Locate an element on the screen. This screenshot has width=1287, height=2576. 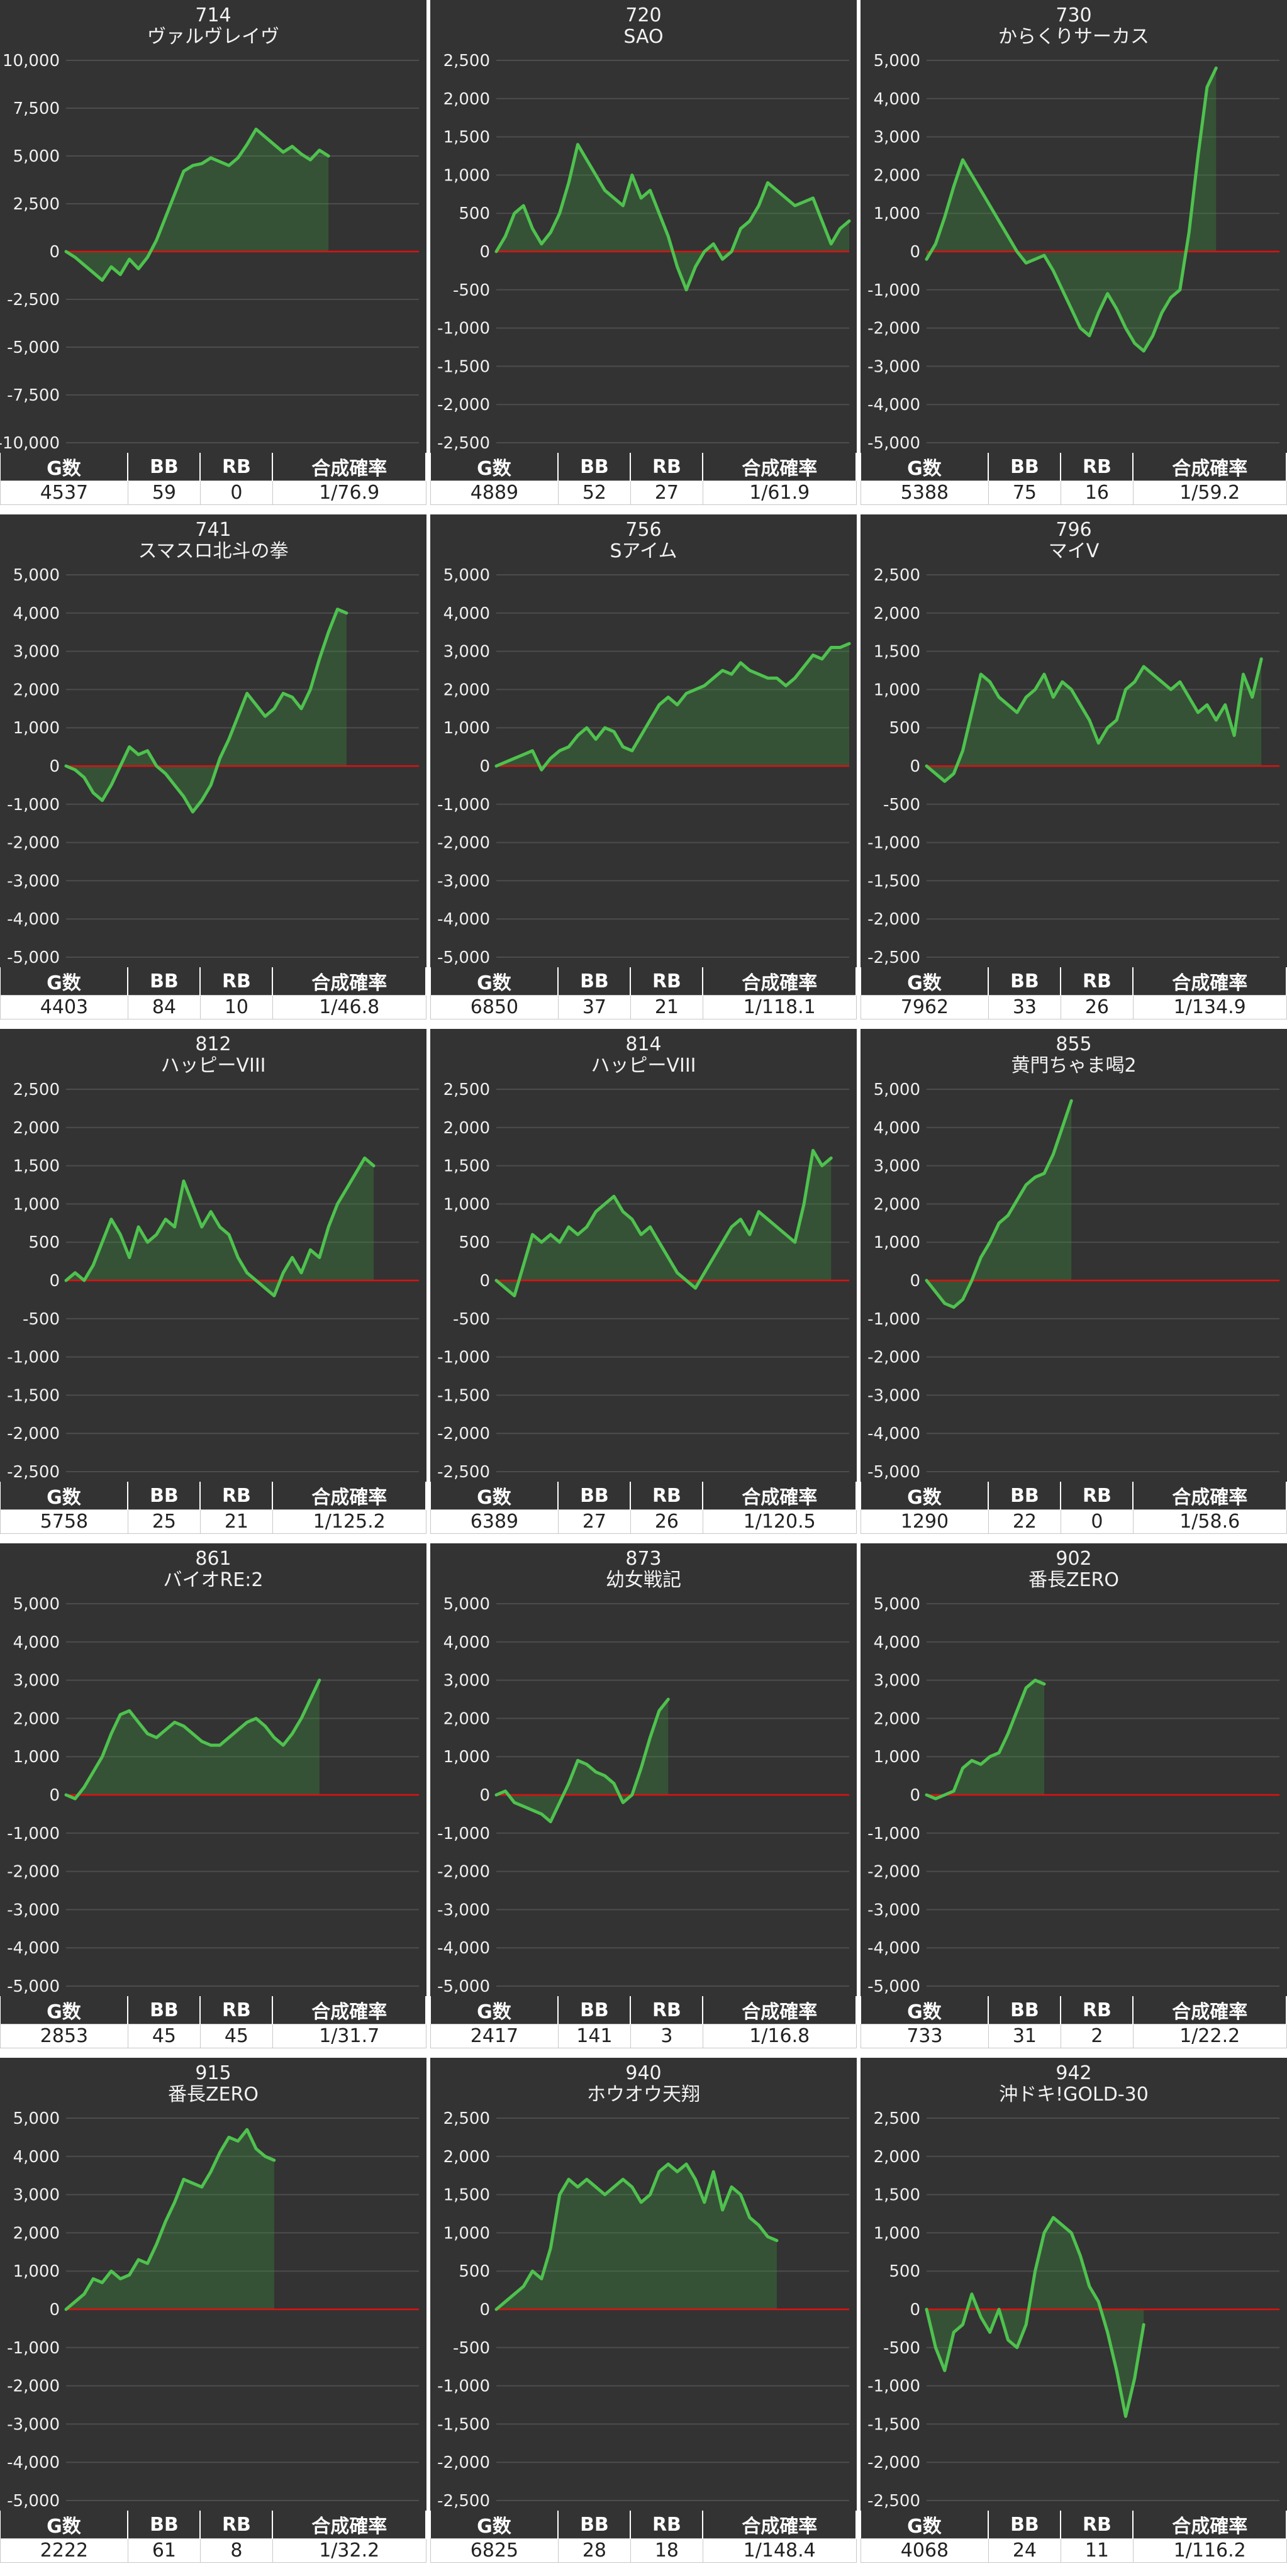
chart-title: 幼女戦記 is located at coordinates (643, 1580).